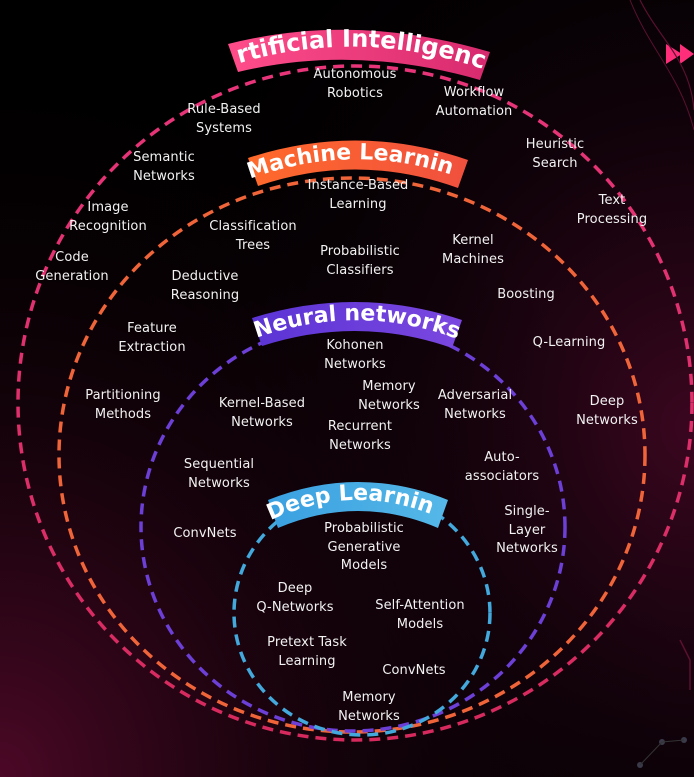 Image resolution: width=694 pixels, height=777 pixels. Describe the element at coordinates (527, 530) in the screenshot. I see `term-single-layer-networks: Single- Layer Networks` at that location.